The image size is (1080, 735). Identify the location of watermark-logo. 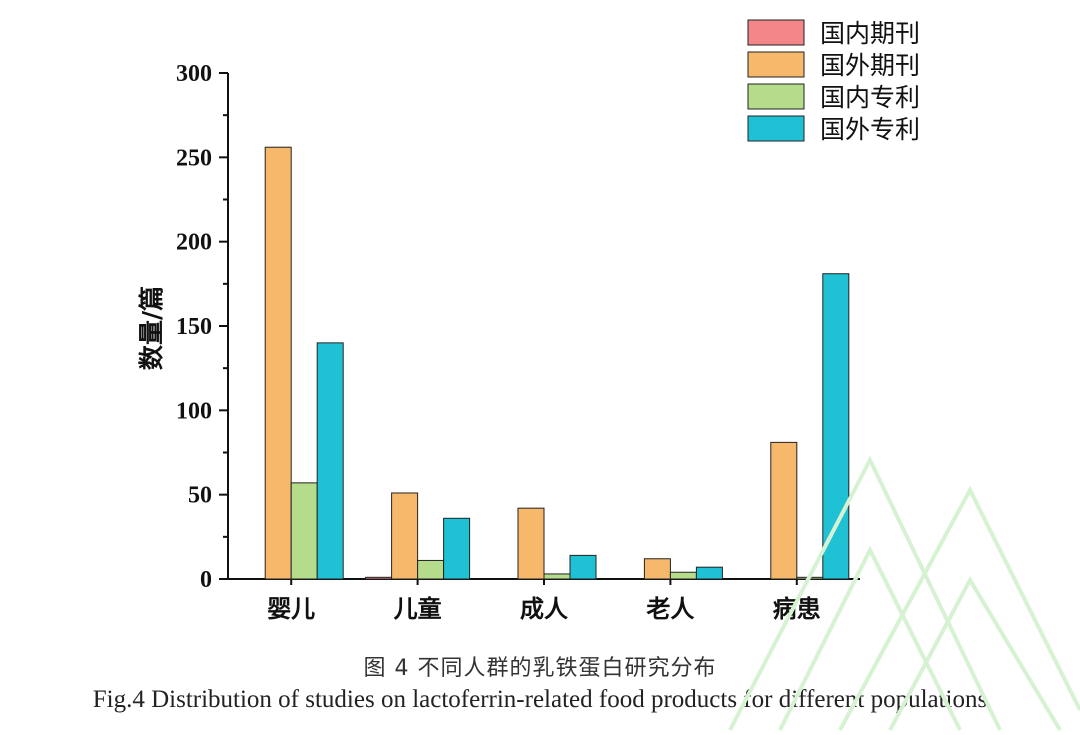
(904, 593).